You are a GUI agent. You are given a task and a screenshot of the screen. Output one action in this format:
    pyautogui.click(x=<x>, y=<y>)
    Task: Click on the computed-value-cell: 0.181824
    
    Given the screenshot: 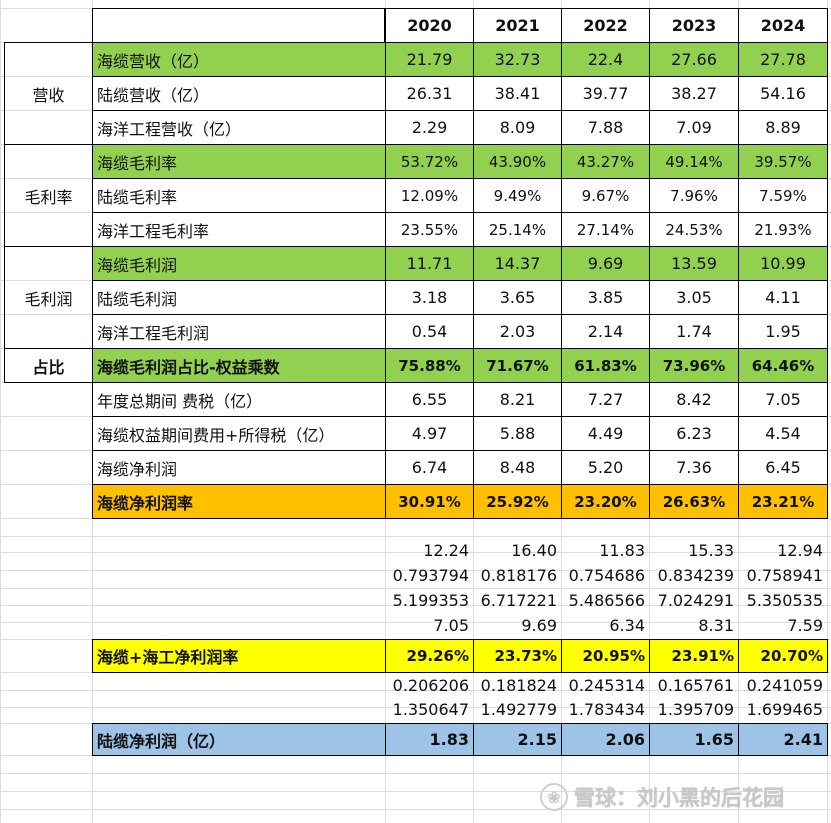 What is the action you would take?
    pyautogui.click(x=518, y=685)
    